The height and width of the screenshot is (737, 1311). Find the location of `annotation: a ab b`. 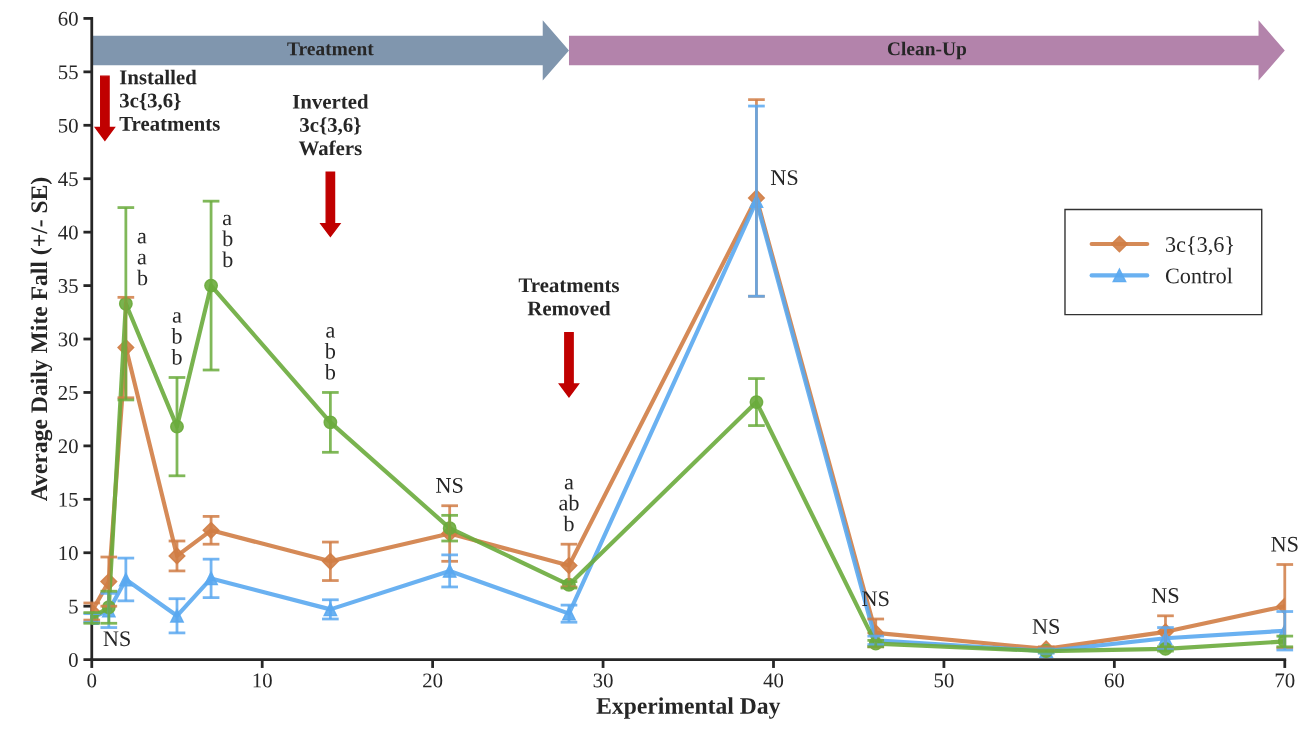

annotation: a ab b is located at coordinates (569, 505).